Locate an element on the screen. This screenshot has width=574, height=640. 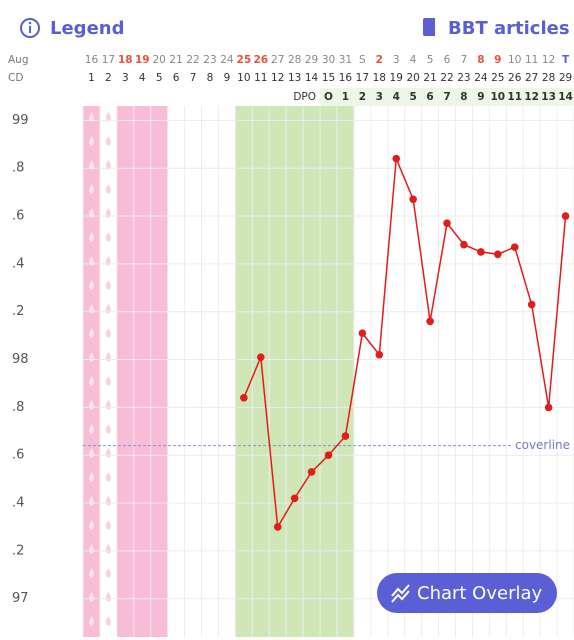
dpo-label: DPO is located at coordinates (304, 97).